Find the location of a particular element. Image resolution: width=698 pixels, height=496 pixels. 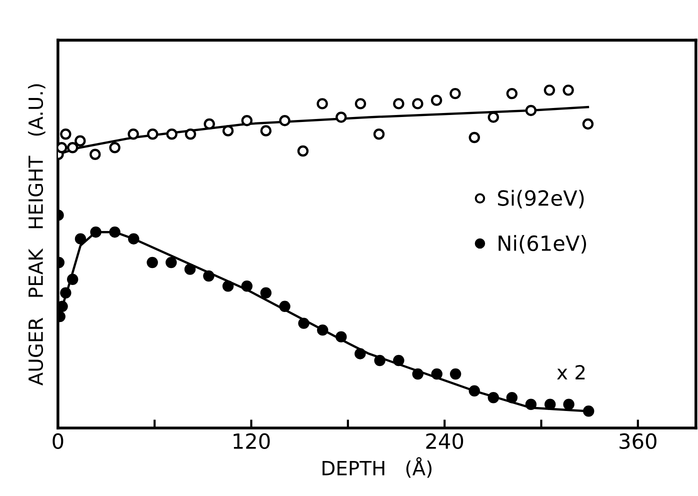

legend-label: Ni(61eV) is located at coordinates (542, 244).